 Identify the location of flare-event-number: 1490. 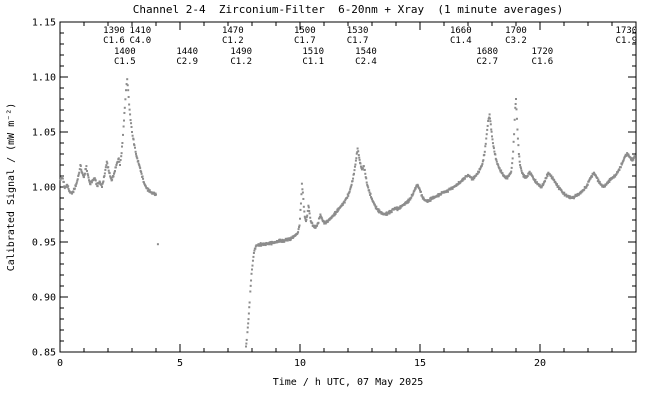
(241, 52).